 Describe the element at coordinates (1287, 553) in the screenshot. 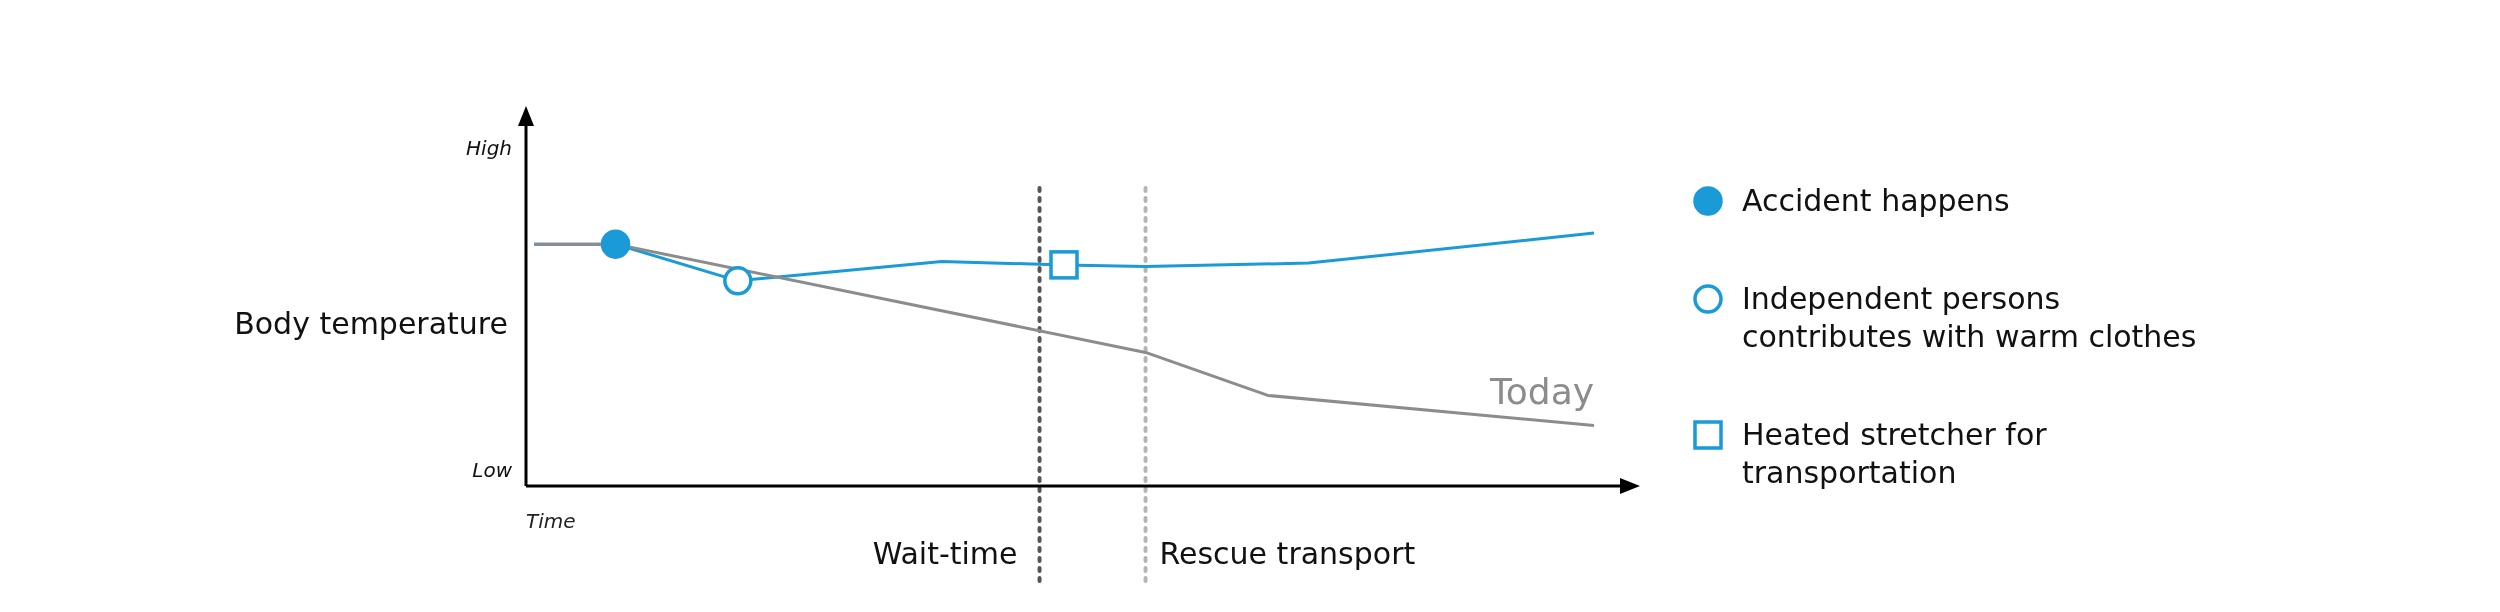

I see `text: Rescue transport` at that location.